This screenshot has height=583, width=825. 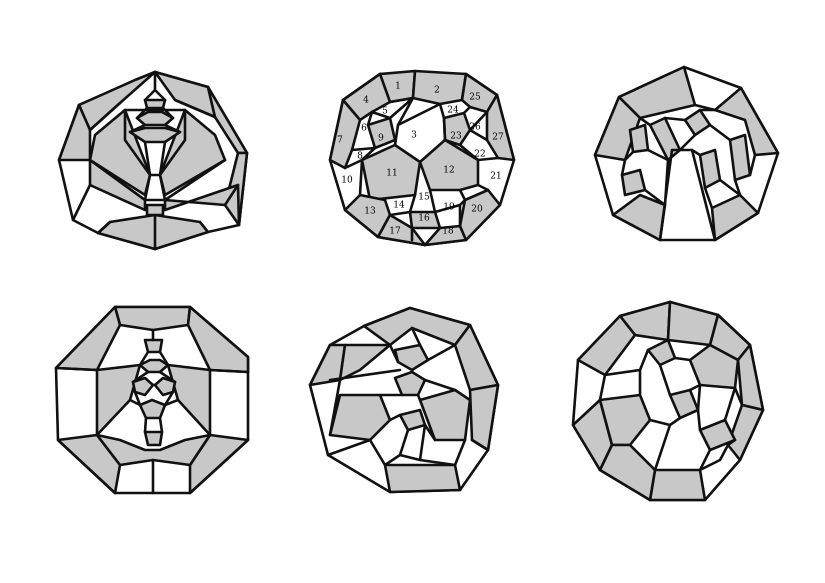 I want to click on planar-graph-d, so click(x=152, y=400).